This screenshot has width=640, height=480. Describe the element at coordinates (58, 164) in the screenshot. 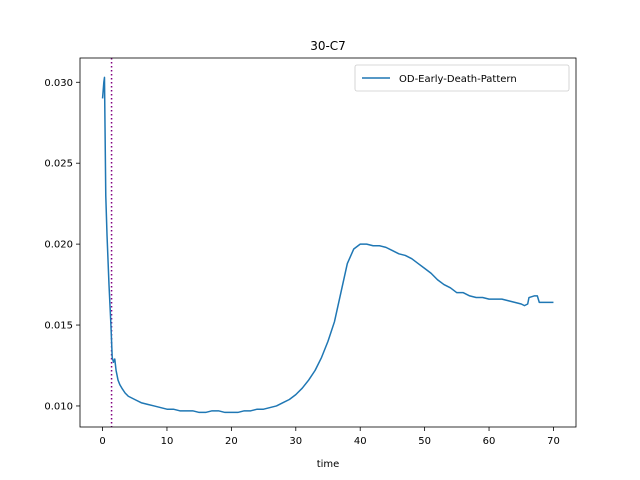

I see `y-tick-label: 0.025` at that location.